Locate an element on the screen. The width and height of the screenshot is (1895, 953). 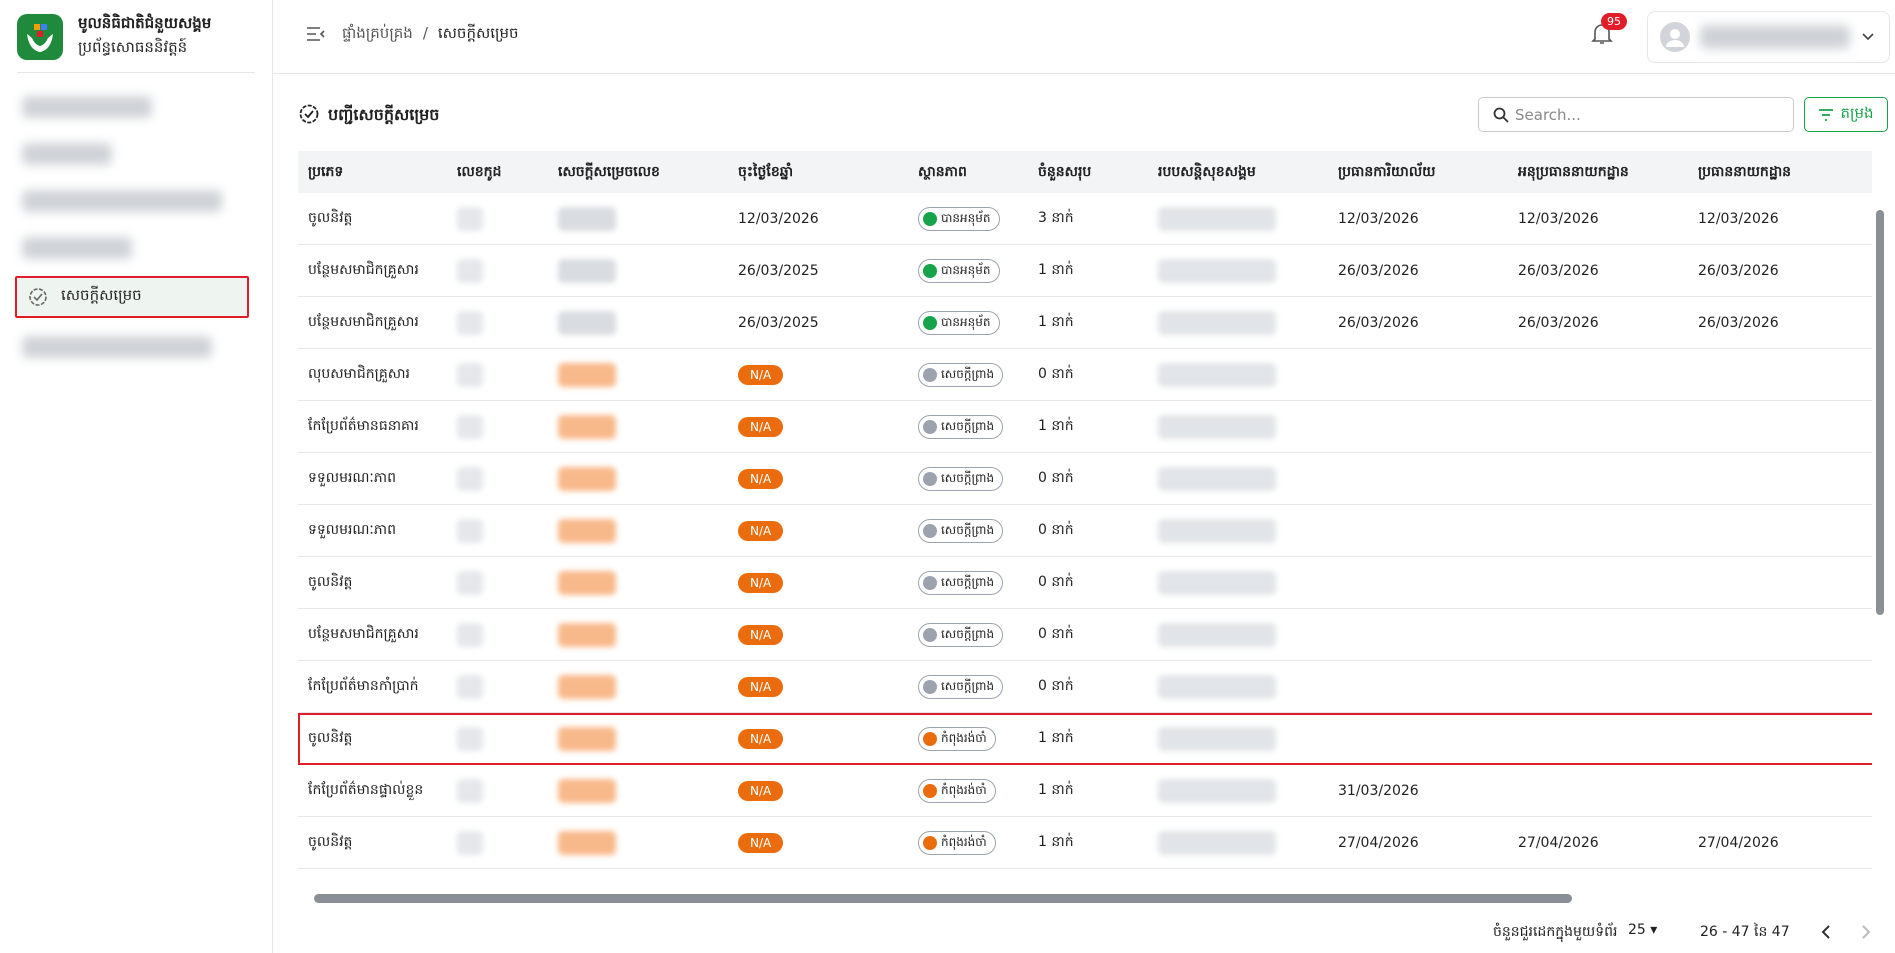
filter-button: តម្រង is located at coordinates (1846, 114).